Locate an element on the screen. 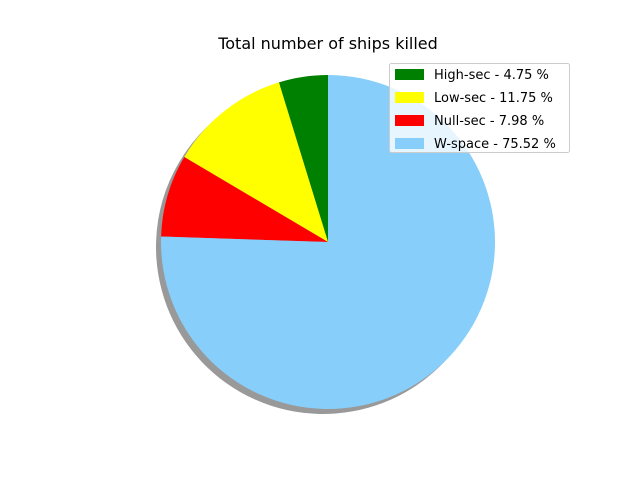 The height and width of the screenshot is (480, 640). legend-label-w-space: W-space - 75.52 % is located at coordinates (495, 144).